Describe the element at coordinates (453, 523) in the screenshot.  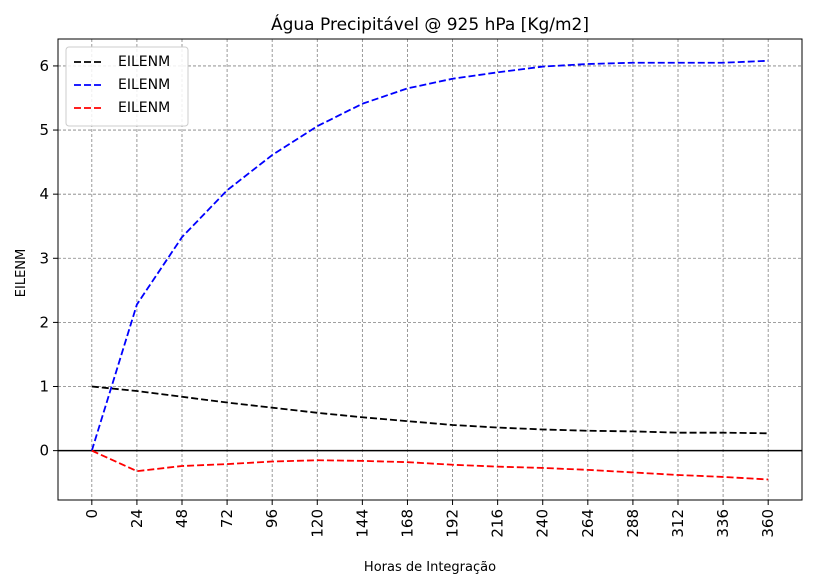
I see `x-tick-label: 192` at that location.